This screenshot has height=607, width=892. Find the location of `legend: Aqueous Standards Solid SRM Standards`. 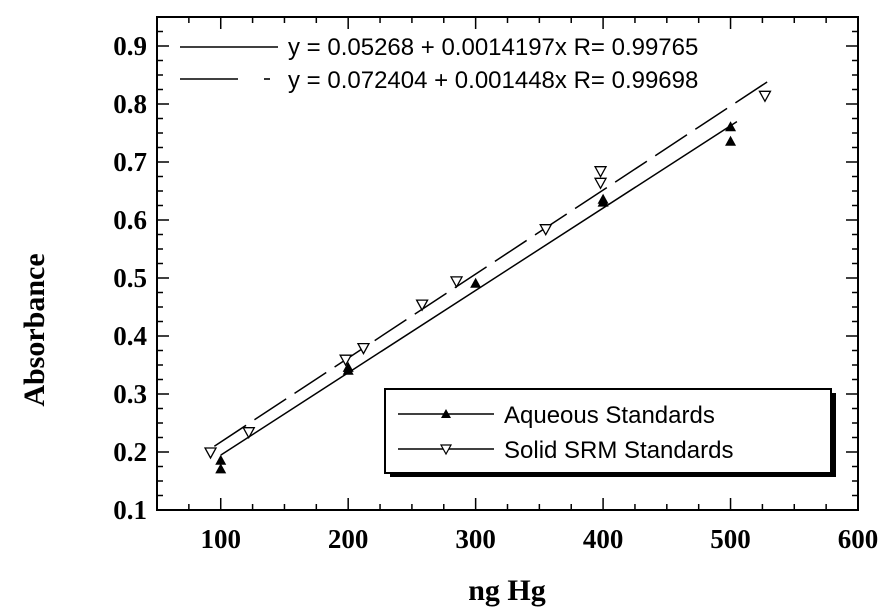

legend: Aqueous Standards Solid SRM Standards is located at coordinates (610, 432).